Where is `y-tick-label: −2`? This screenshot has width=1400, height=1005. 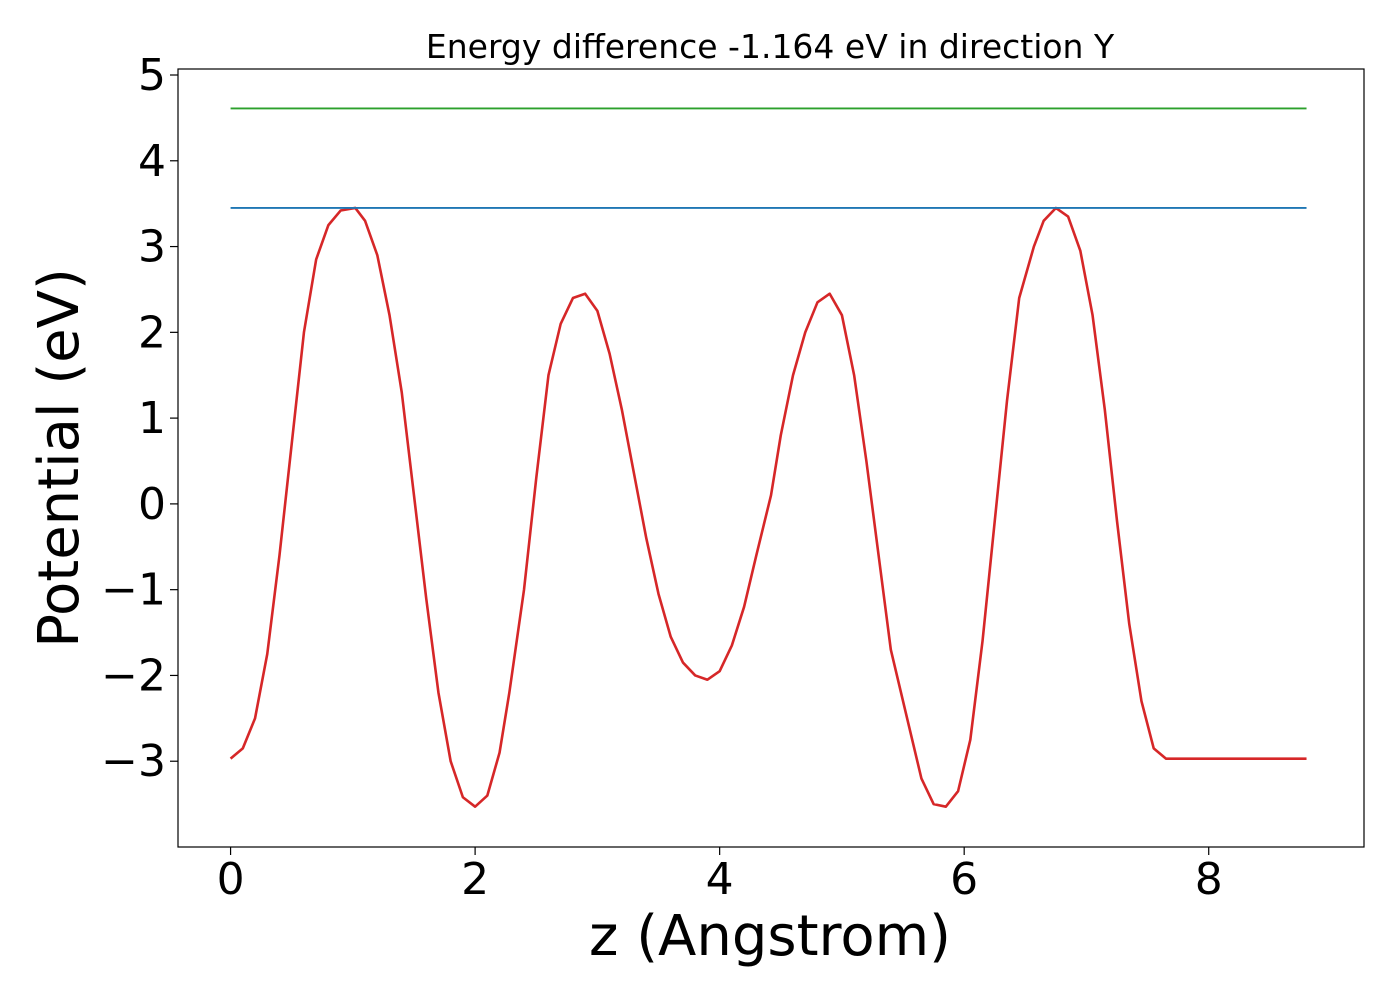 y-tick-label: −2 is located at coordinates (133, 675).